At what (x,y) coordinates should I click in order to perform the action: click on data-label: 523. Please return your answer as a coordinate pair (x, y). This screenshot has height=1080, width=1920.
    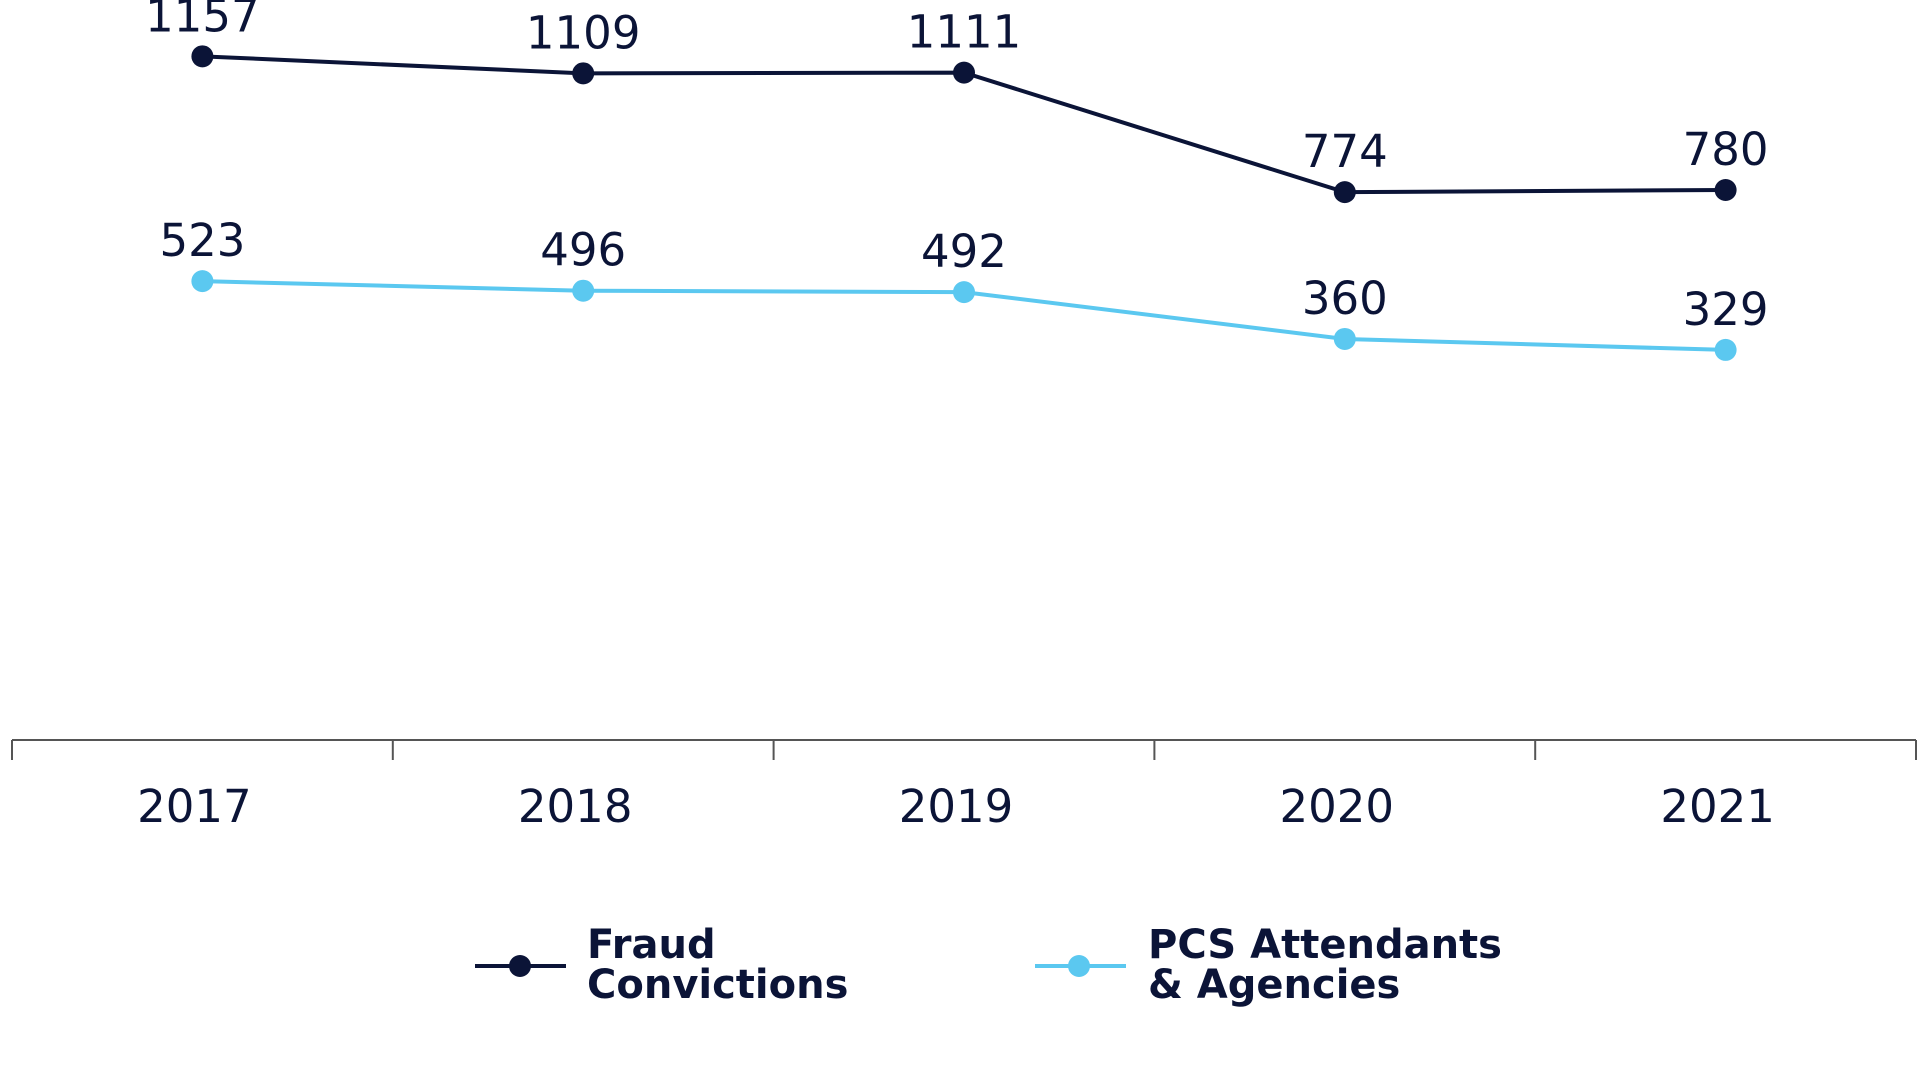
    Looking at the image, I should click on (202, 240).